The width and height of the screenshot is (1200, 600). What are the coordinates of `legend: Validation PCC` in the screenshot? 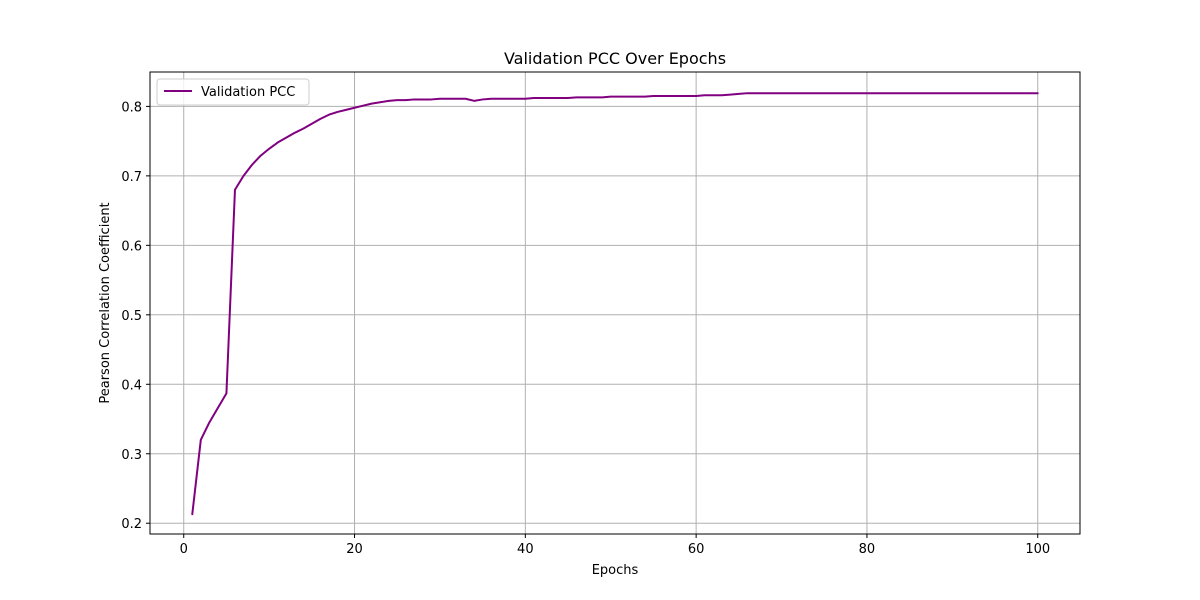 It's located at (233, 92).